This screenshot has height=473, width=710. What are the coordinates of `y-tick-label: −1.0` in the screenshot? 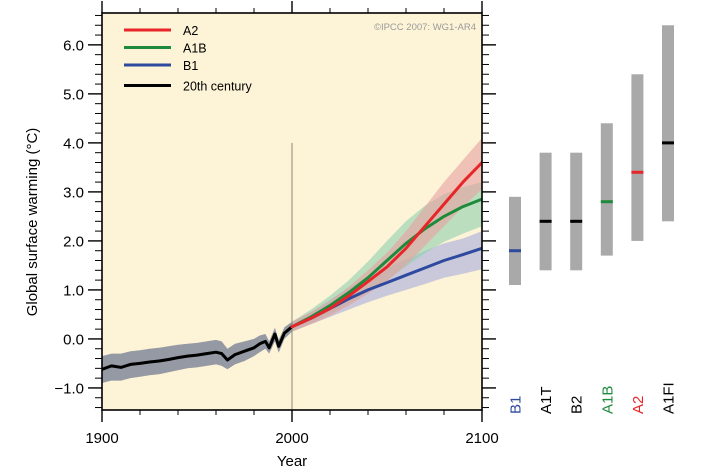 It's located at (69, 388).